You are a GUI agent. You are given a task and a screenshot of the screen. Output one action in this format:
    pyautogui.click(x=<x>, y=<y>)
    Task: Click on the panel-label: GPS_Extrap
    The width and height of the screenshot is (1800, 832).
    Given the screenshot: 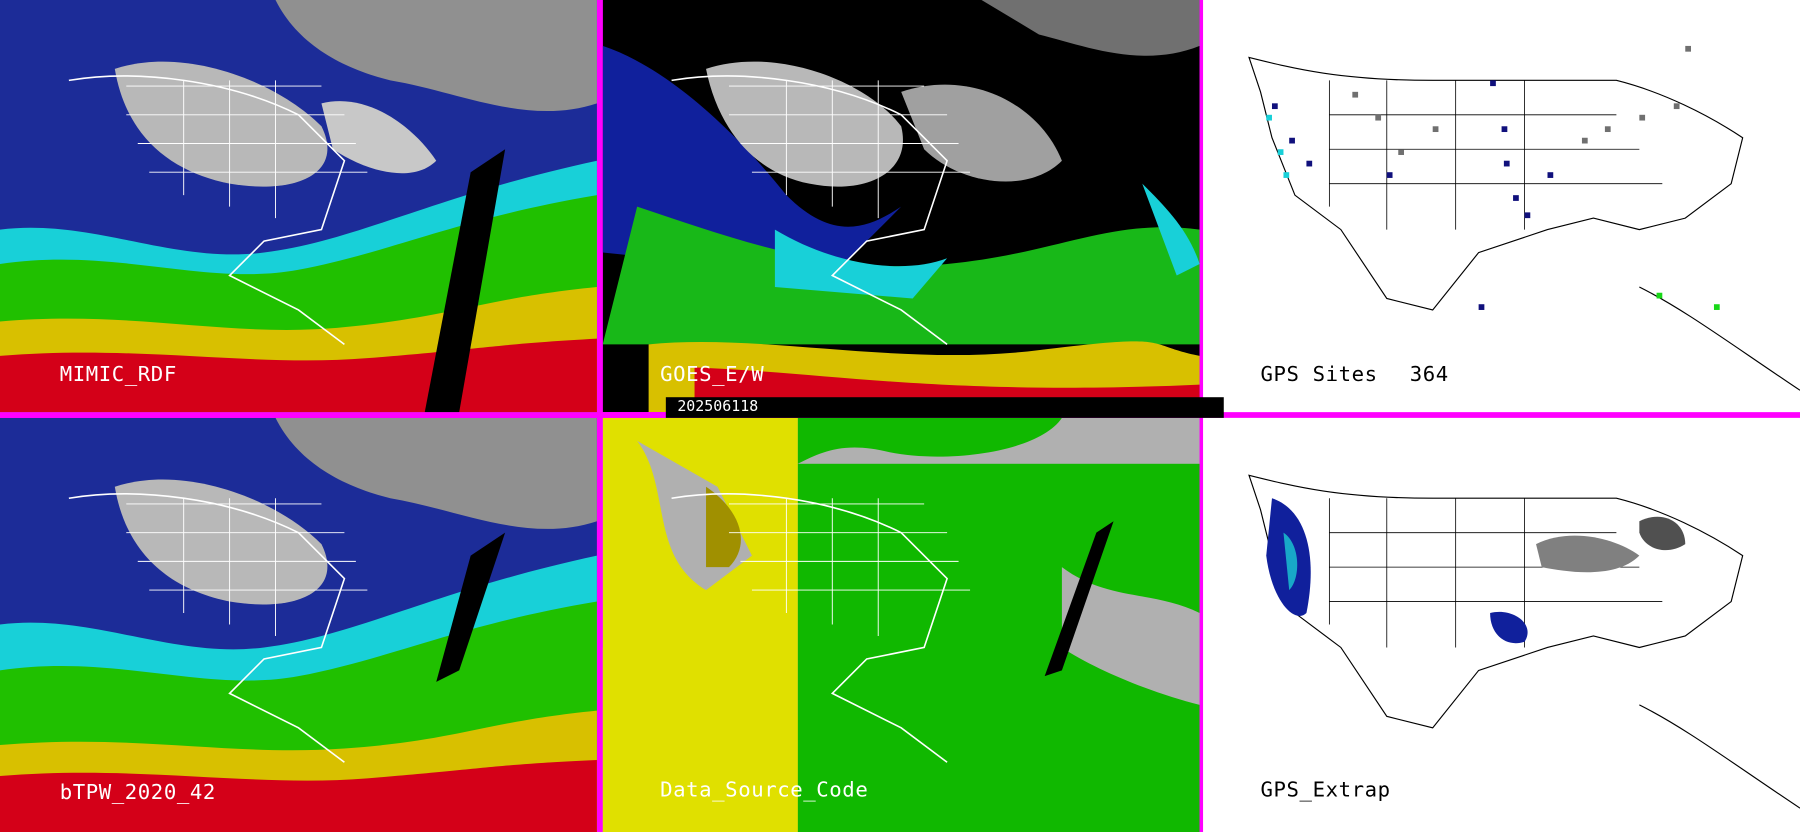 What is the action you would take?
    pyautogui.click(x=1325, y=790)
    